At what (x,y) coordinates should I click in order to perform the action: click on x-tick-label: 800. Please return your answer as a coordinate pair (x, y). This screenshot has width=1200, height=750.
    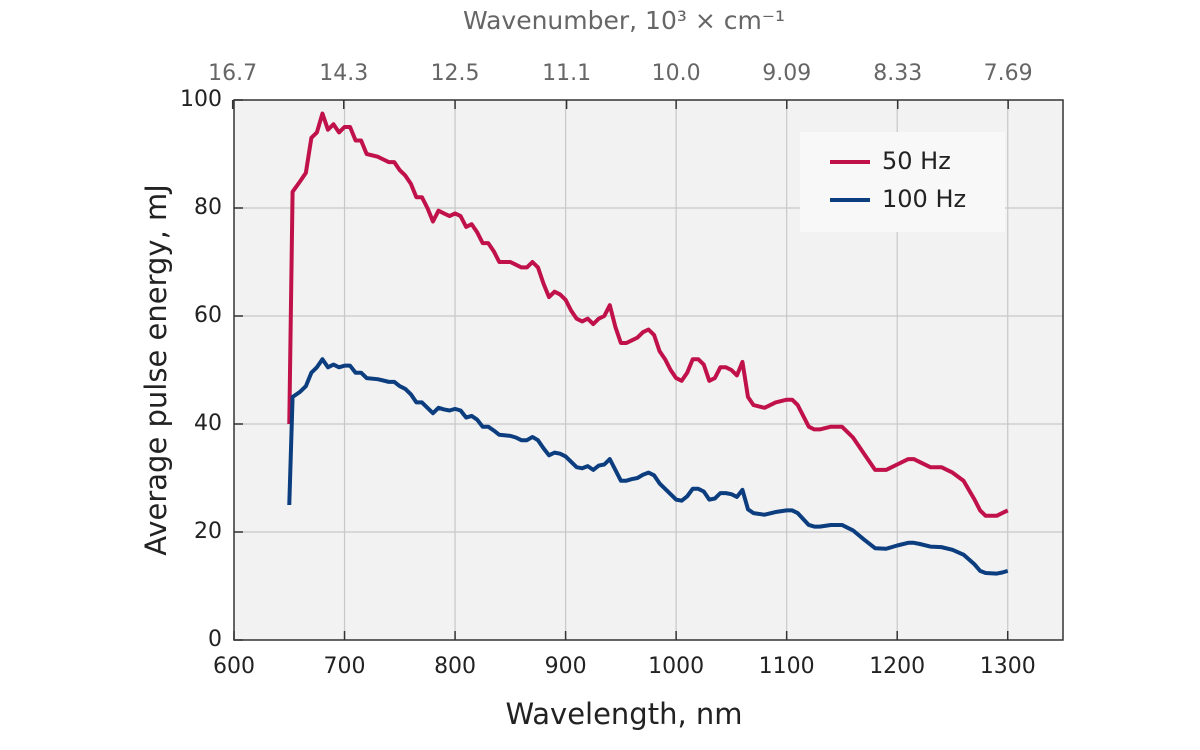
    Looking at the image, I should click on (455, 666).